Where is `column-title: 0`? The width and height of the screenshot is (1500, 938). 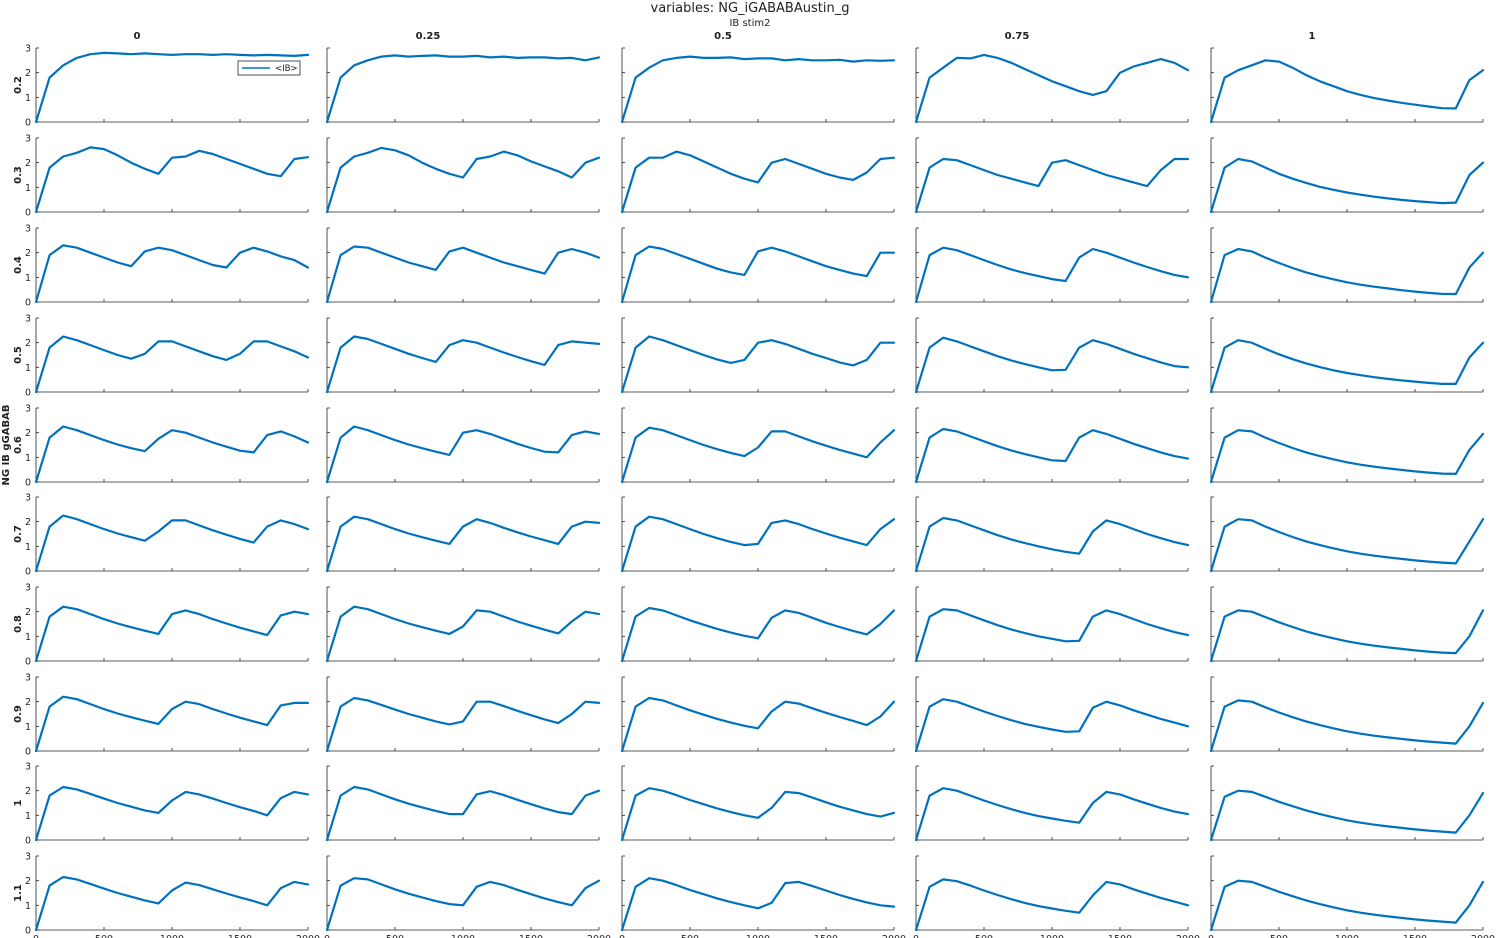 column-title: 0 is located at coordinates (137, 36).